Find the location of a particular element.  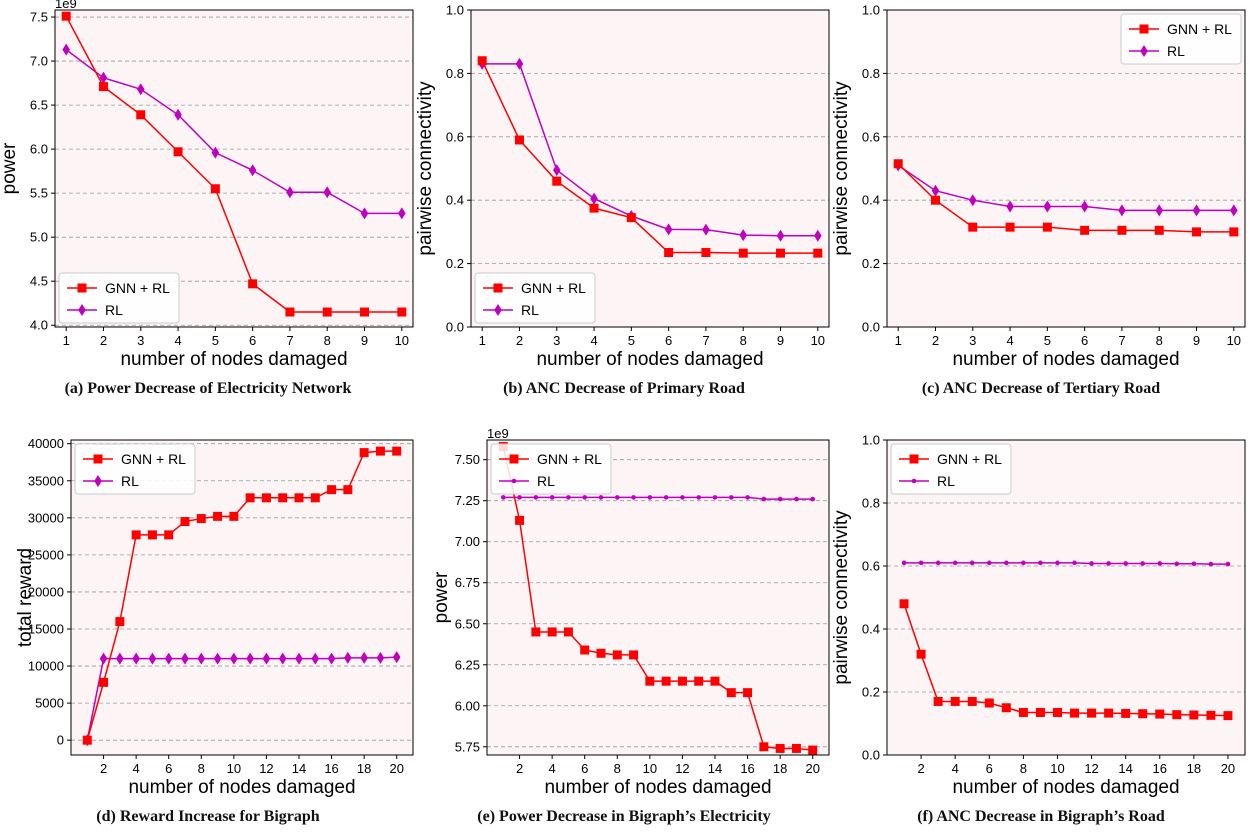

x-tick-label: 1 is located at coordinates (482, 340).